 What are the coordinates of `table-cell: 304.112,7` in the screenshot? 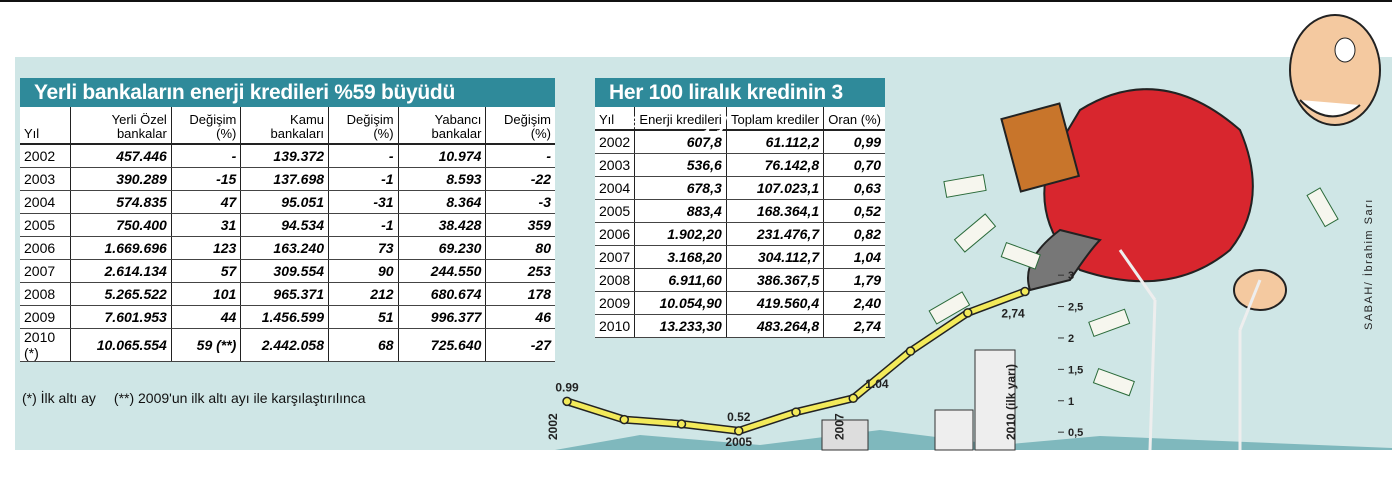 It's located at (775, 257).